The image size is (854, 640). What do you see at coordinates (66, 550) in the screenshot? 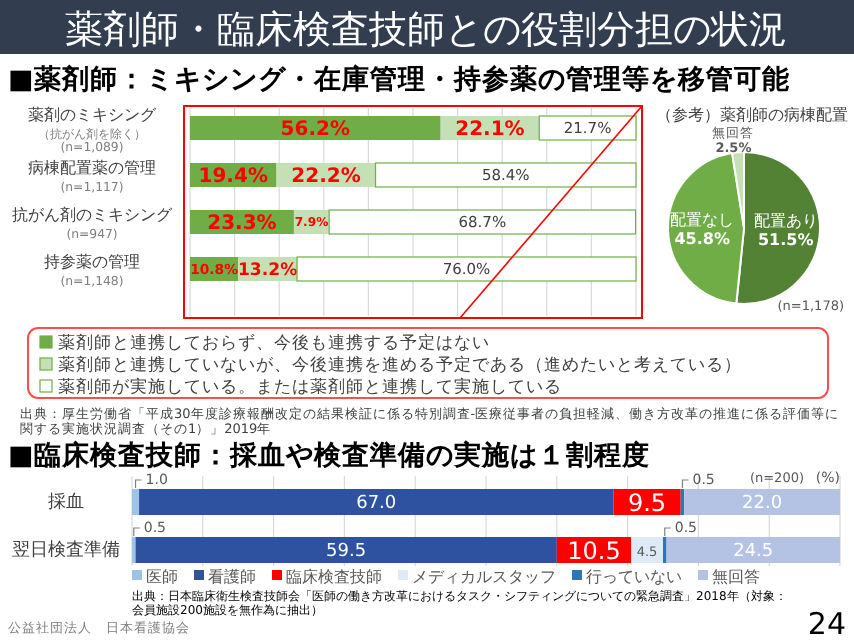
I see `y-tick-label: 翌日検査準備` at bounding box center [66, 550].